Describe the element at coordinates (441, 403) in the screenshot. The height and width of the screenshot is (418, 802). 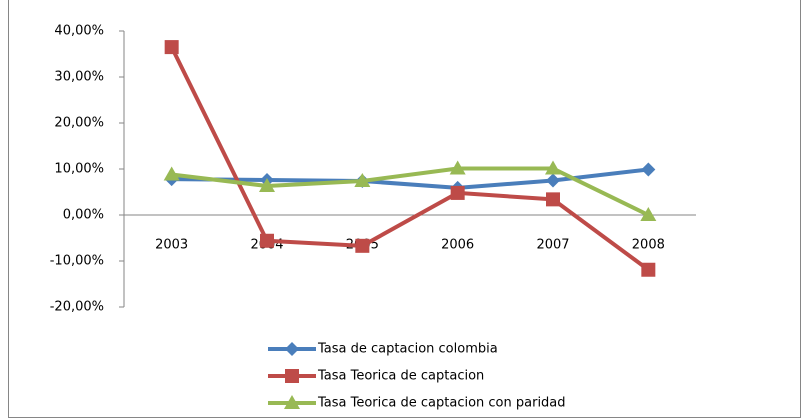
I see `legend-label: Tasa Teorica de captacion con paridad` at that location.